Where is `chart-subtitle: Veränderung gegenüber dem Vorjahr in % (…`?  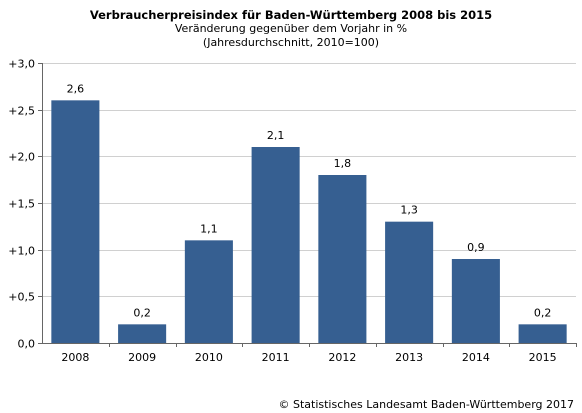 chart-subtitle: Veränderung gegenüber dem Vorjahr in % (… is located at coordinates (291, 36).